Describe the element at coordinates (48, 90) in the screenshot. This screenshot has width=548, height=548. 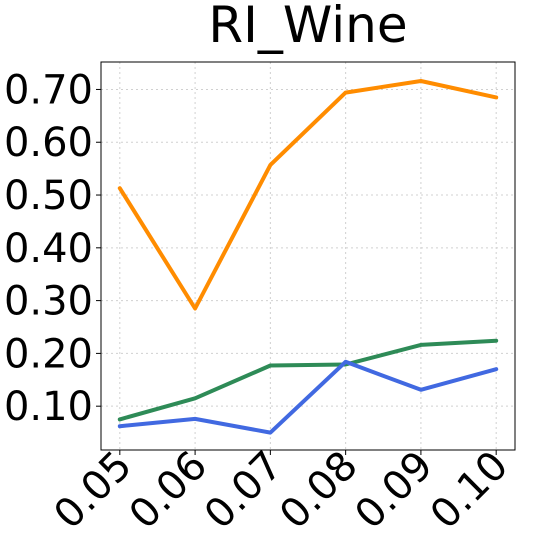
I see `y-tick-label: 0.70` at that location.